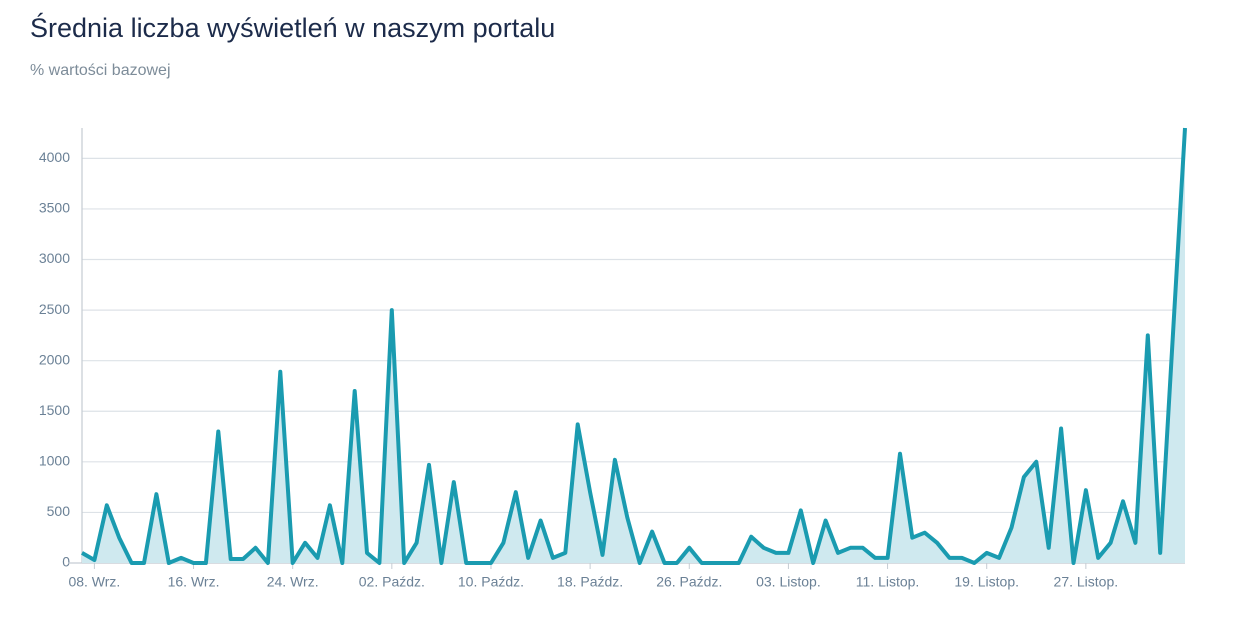 This screenshot has width=1238, height=624. What do you see at coordinates (1086, 582) in the screenshot?
I see `x-tick-label: 27. Listop.` at bounding box center [1086, 582].